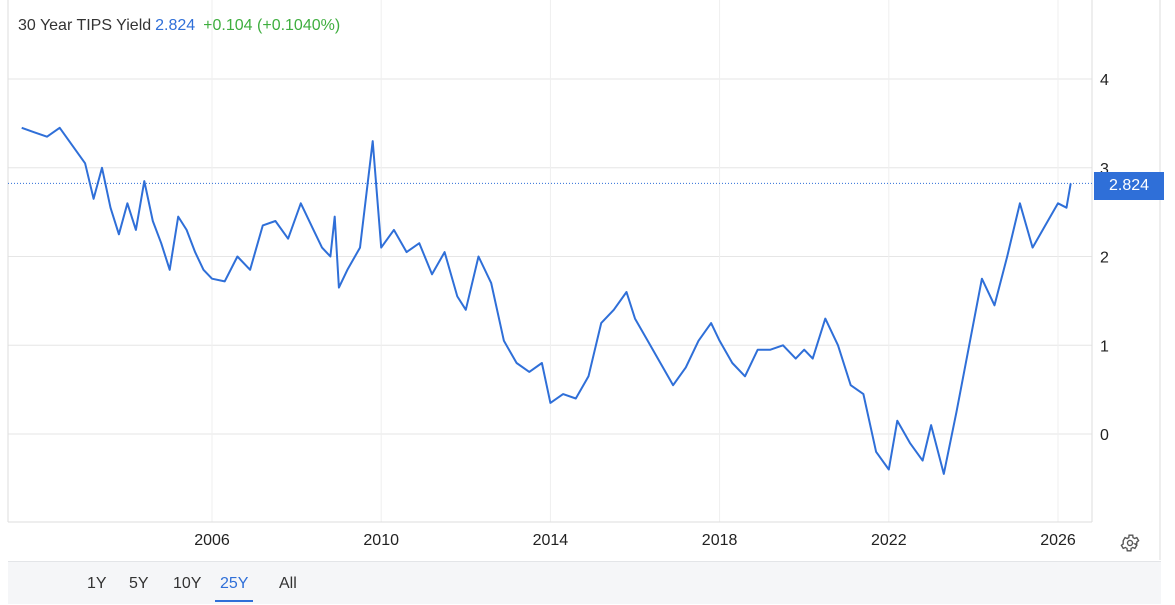 Image resolution: width=1175 pixels, height=605 pixels. Describe the element at coordinates (584, 582) in the screenshot. I see `range-selector: 1Y 5Y 10Y 25Y All` at that location.